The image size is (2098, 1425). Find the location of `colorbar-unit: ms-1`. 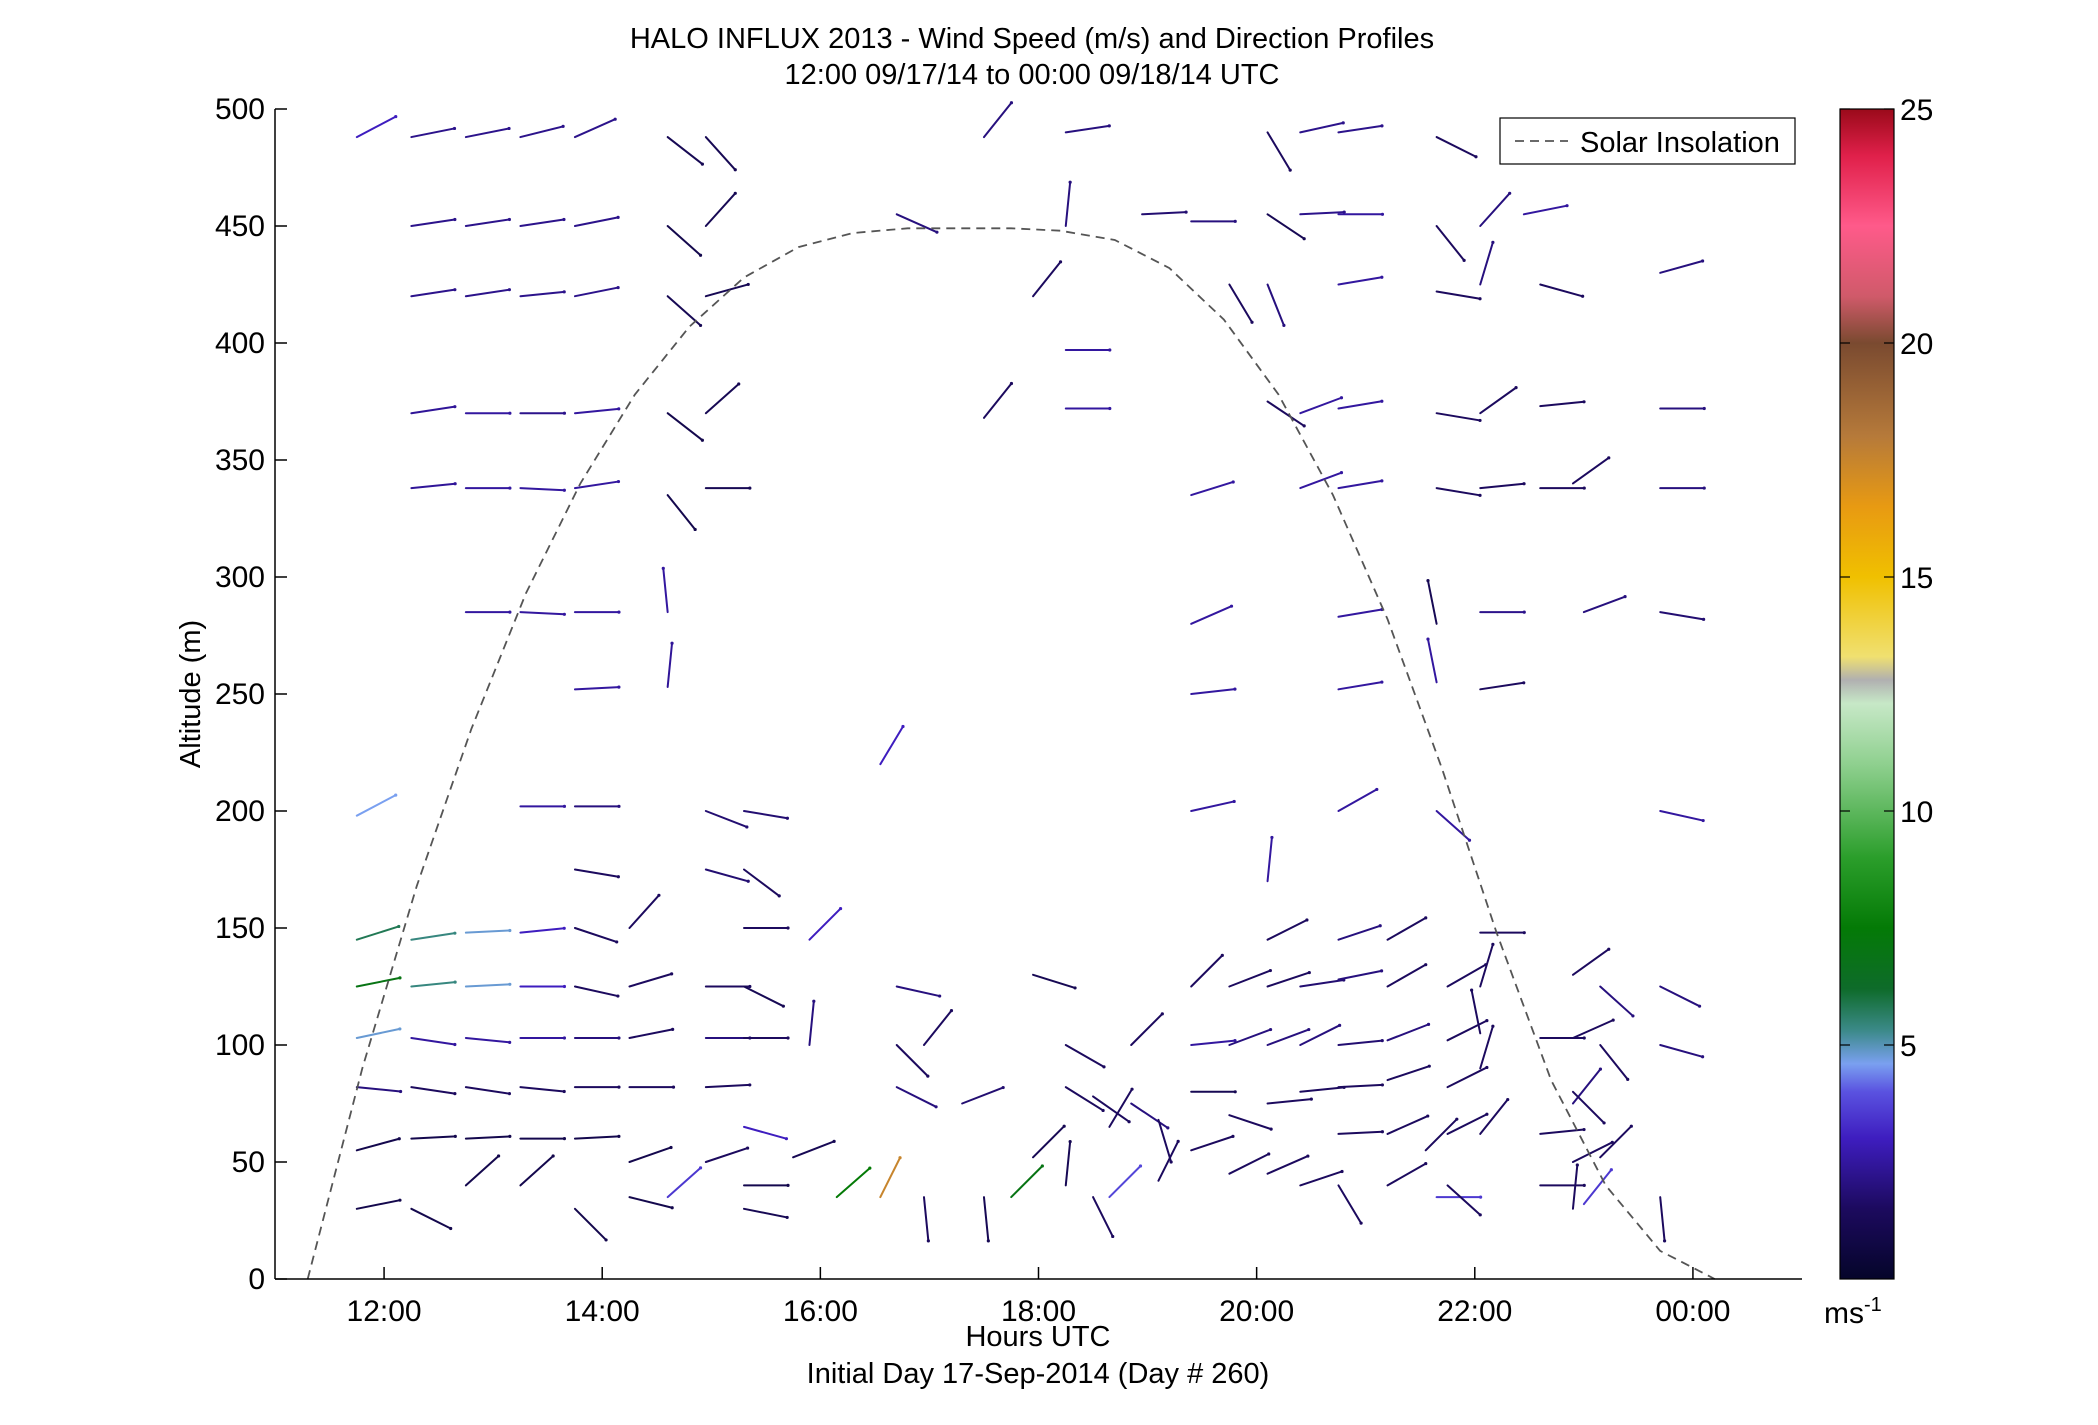

colorbar-unit: ms-1 is located at coordinates (1853, 1312).